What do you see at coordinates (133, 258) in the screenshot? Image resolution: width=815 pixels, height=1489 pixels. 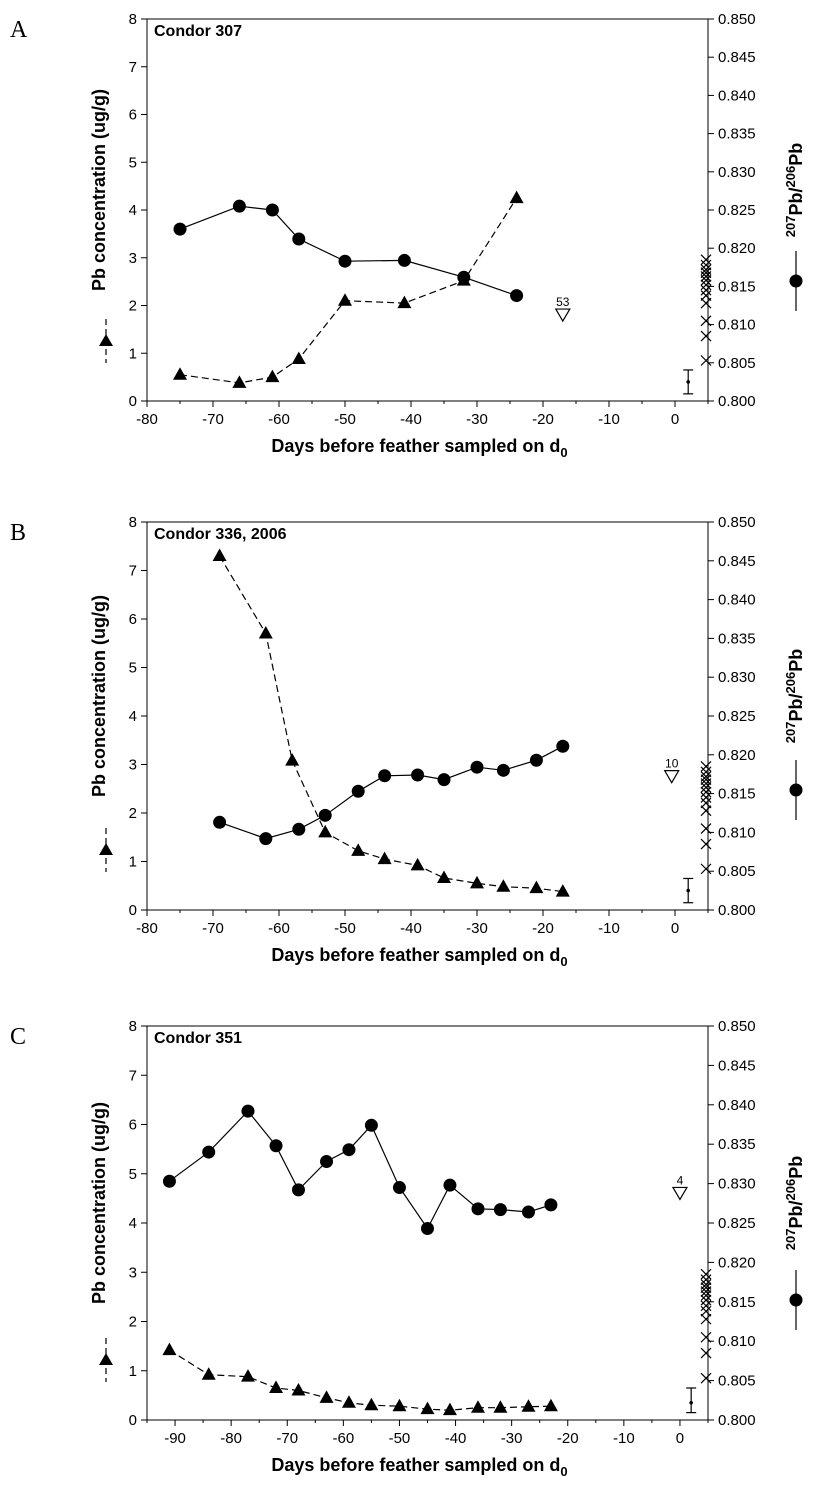 I see `y-left-tick-label: 3` at bounding box center [133, 258].